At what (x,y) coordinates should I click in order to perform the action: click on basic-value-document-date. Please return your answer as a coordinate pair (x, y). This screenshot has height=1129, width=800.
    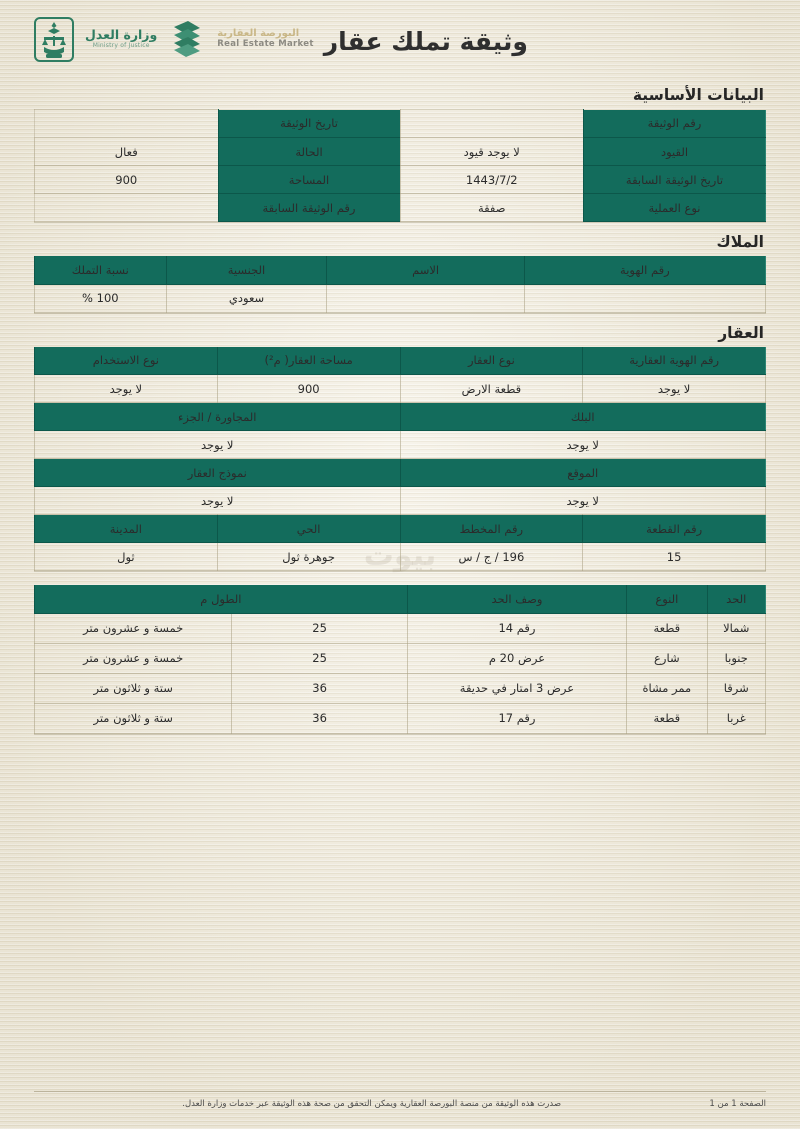
    Looking at the image, I should click on (126, 123).